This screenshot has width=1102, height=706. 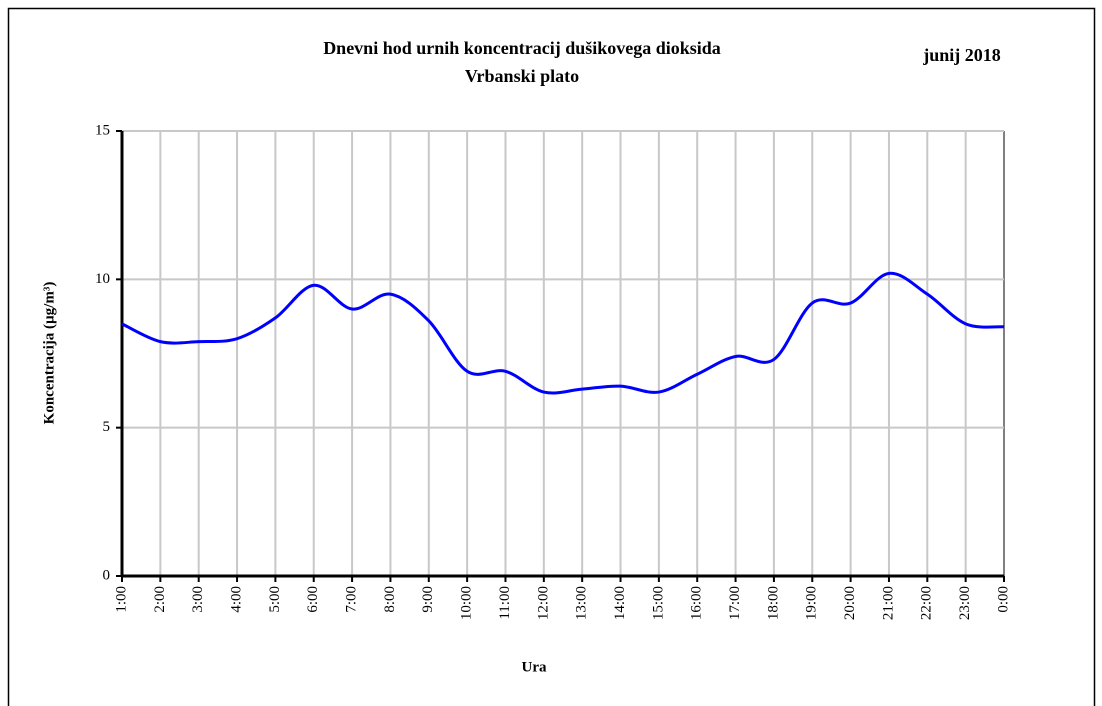 I want to click on y-tick-label: 10, so click(x=102, y=279).